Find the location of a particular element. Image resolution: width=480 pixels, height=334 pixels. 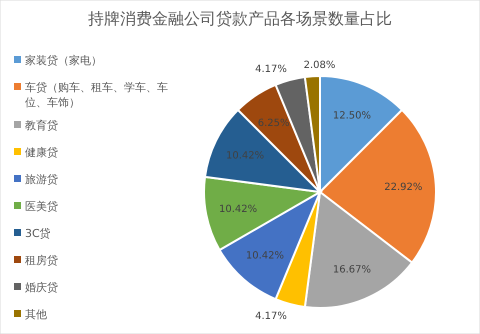

legend-label: 3C贷 is located at coordinates (38, 233).